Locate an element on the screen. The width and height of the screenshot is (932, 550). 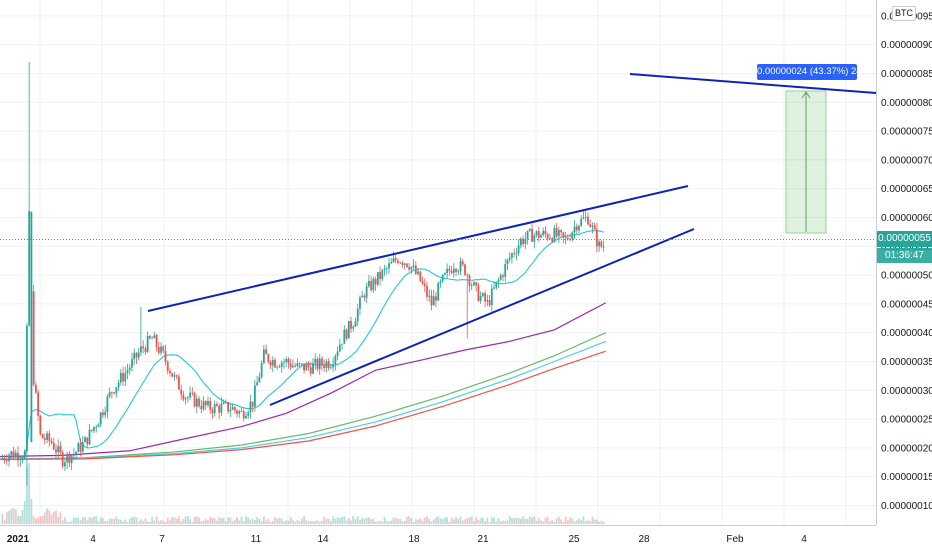
price-tick-label: 0.00000025 is located at coordinates (906, 420).